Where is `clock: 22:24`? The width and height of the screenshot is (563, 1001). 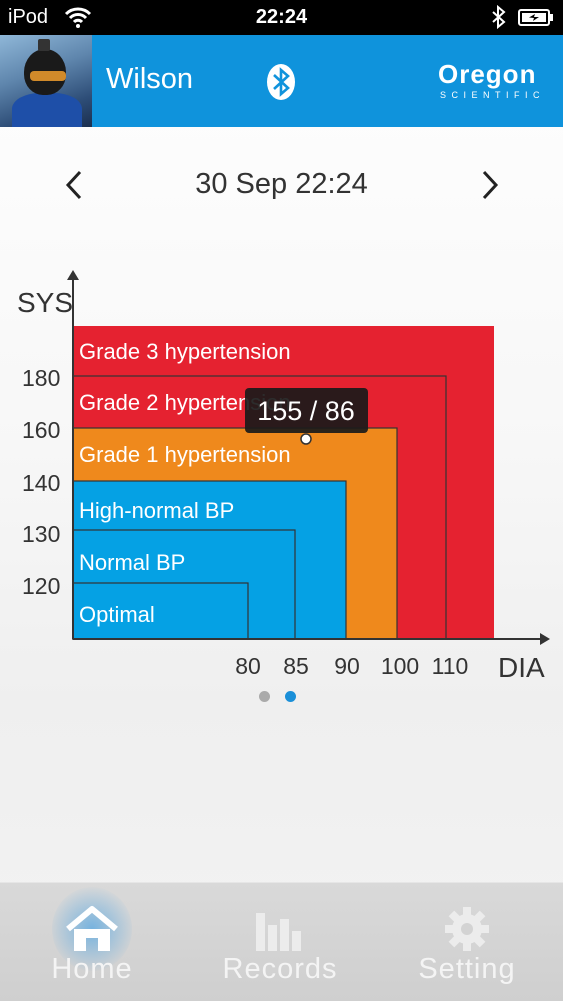 clock: 22:24 is located at coordinates (281, 17).